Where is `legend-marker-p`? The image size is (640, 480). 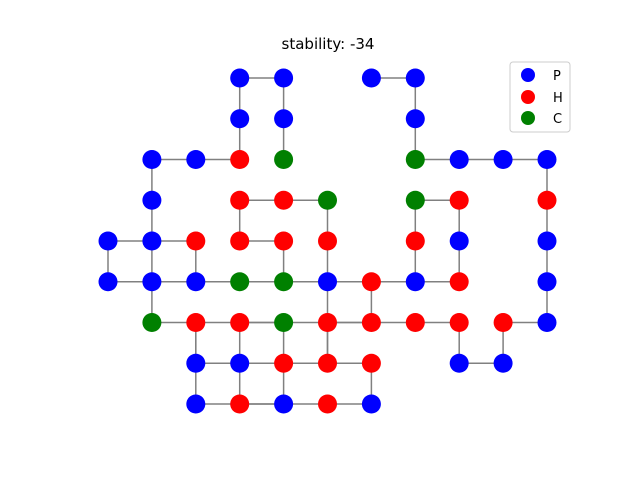
legend-marker-p is located at coordinates (528, 75).